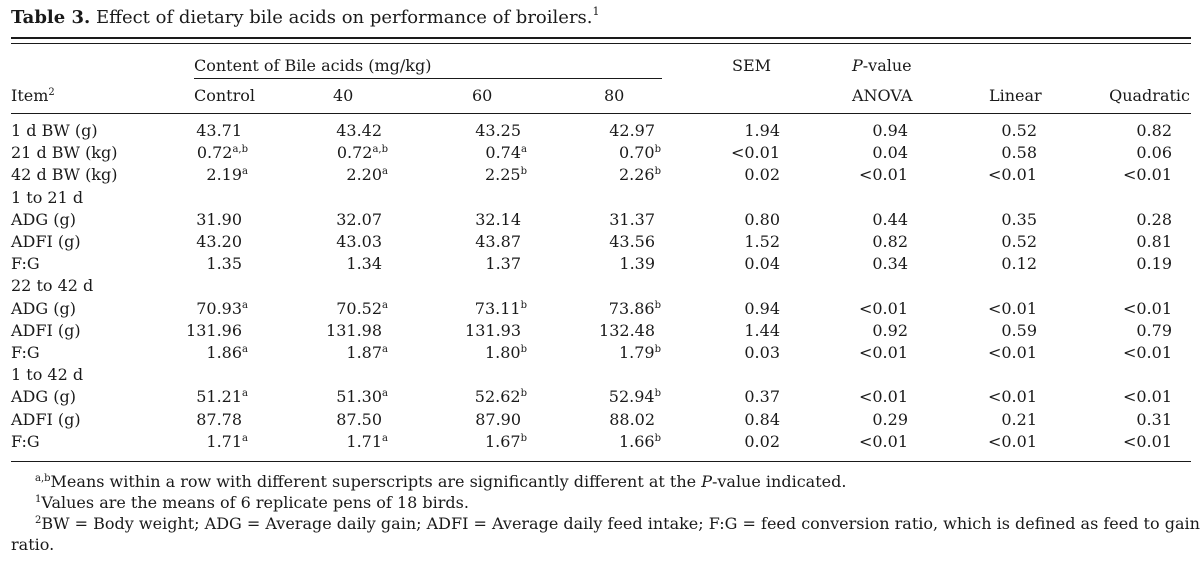  Describe the element at coordinates (502, 174) in the screenshot. I see `treatment-value: 2.25` at that location.